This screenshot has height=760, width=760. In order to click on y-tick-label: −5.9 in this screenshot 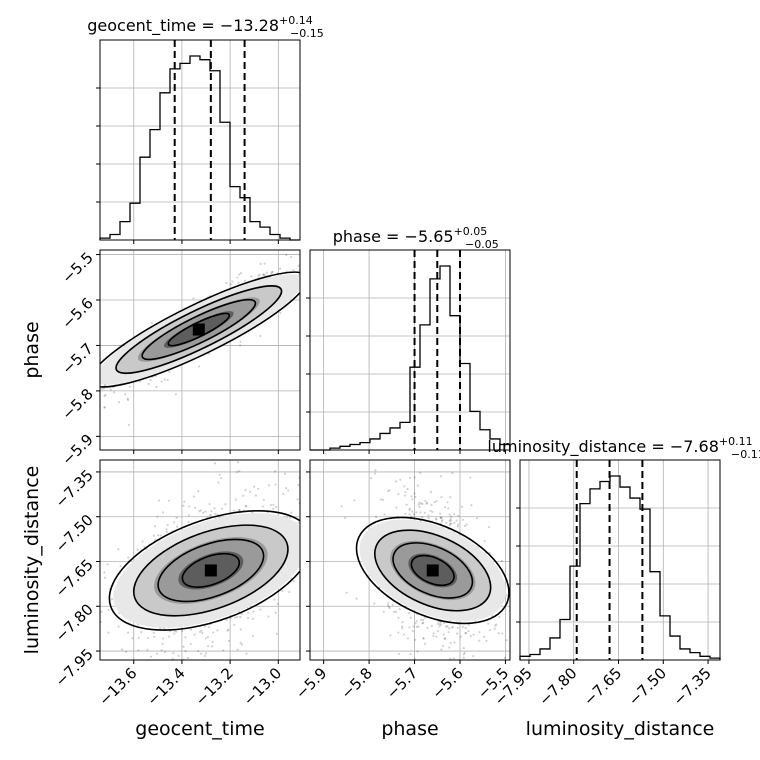, I will do `click(77, 449)`.